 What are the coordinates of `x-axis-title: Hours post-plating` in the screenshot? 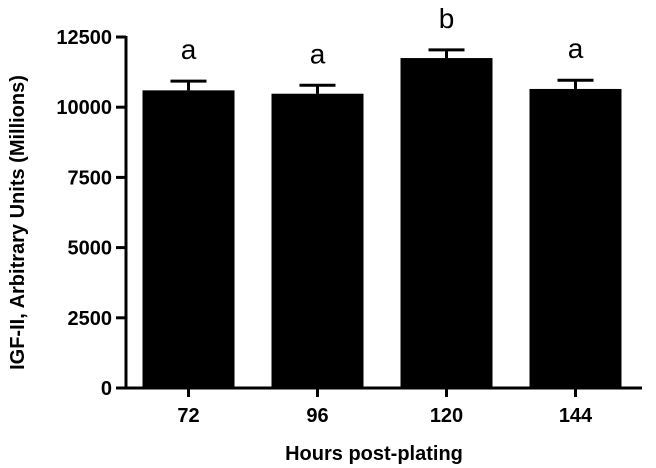 It's located at (374, 454).